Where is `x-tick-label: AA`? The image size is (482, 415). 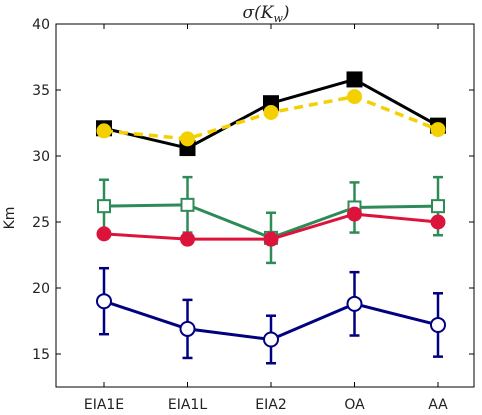
x-tick-label: AA is located at coordinates (438, 405).